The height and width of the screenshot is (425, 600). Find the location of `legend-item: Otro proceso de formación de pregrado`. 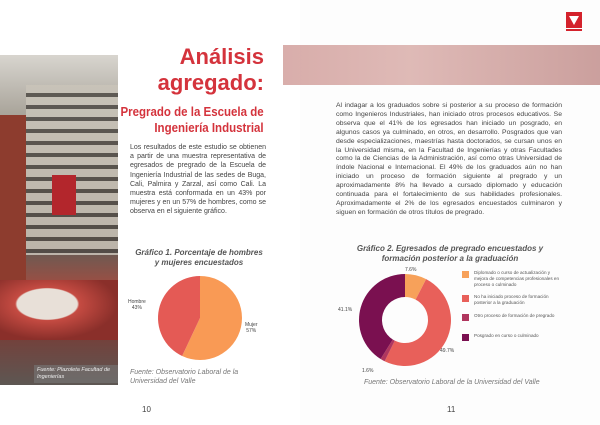

legend-item: Otro proceso de formación de pregrado is located at coordinates (512, 317).